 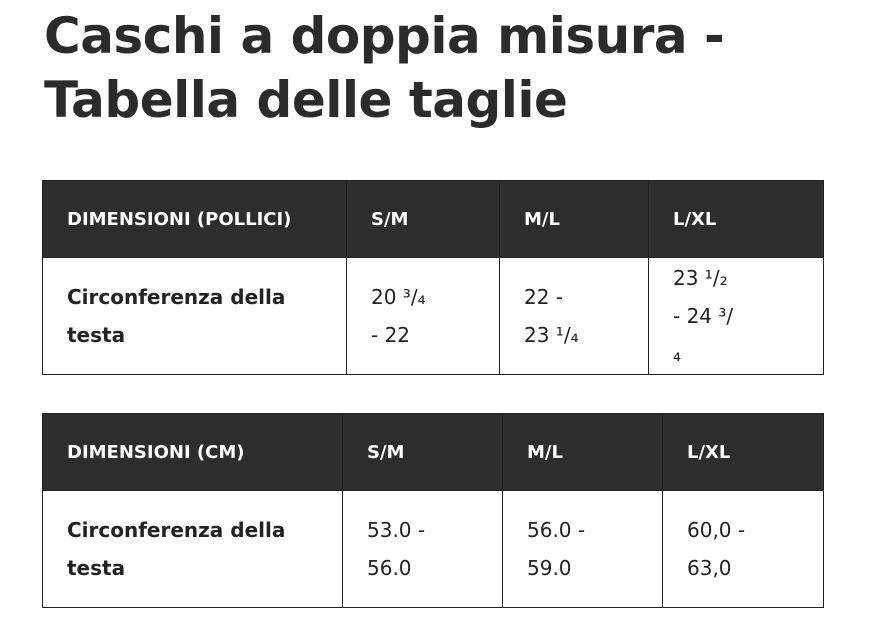 I want to click on header-cell: DIMENSIONI (CM), so click(x=192, y=452).